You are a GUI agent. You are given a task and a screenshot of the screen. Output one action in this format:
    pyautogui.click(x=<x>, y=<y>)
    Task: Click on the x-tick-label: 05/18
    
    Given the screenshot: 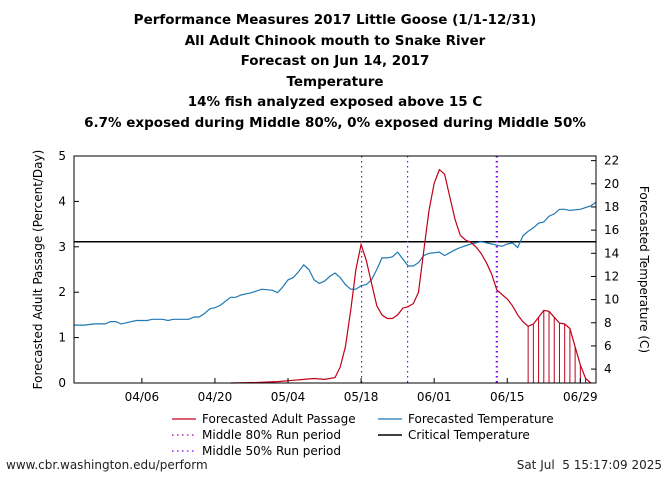 What is the action you would take?
    pyautogui.click(x=361, y=397)
    